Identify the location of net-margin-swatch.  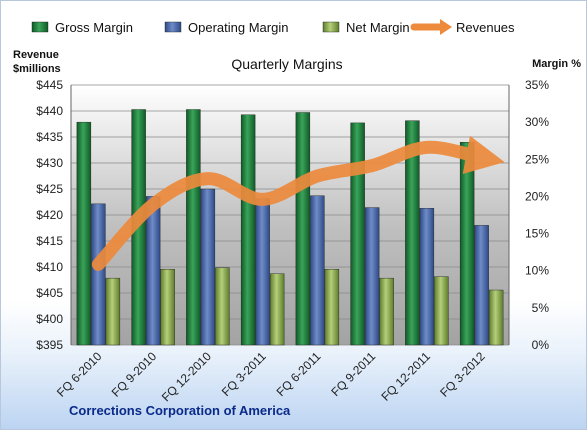
(331, 27).